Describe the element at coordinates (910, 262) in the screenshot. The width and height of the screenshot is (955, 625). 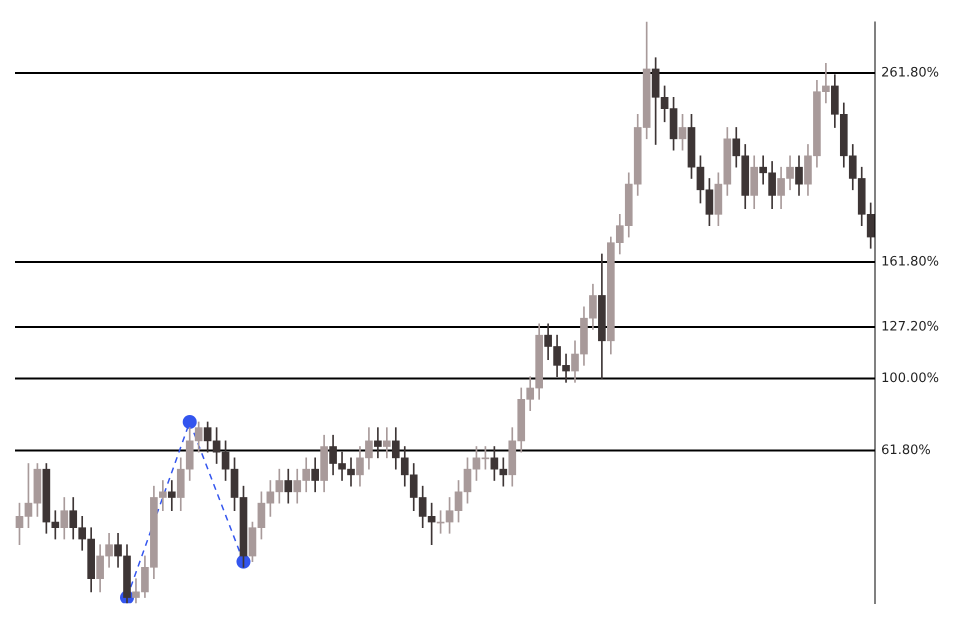
I see `y-tick-label: 161.80%` at that location.